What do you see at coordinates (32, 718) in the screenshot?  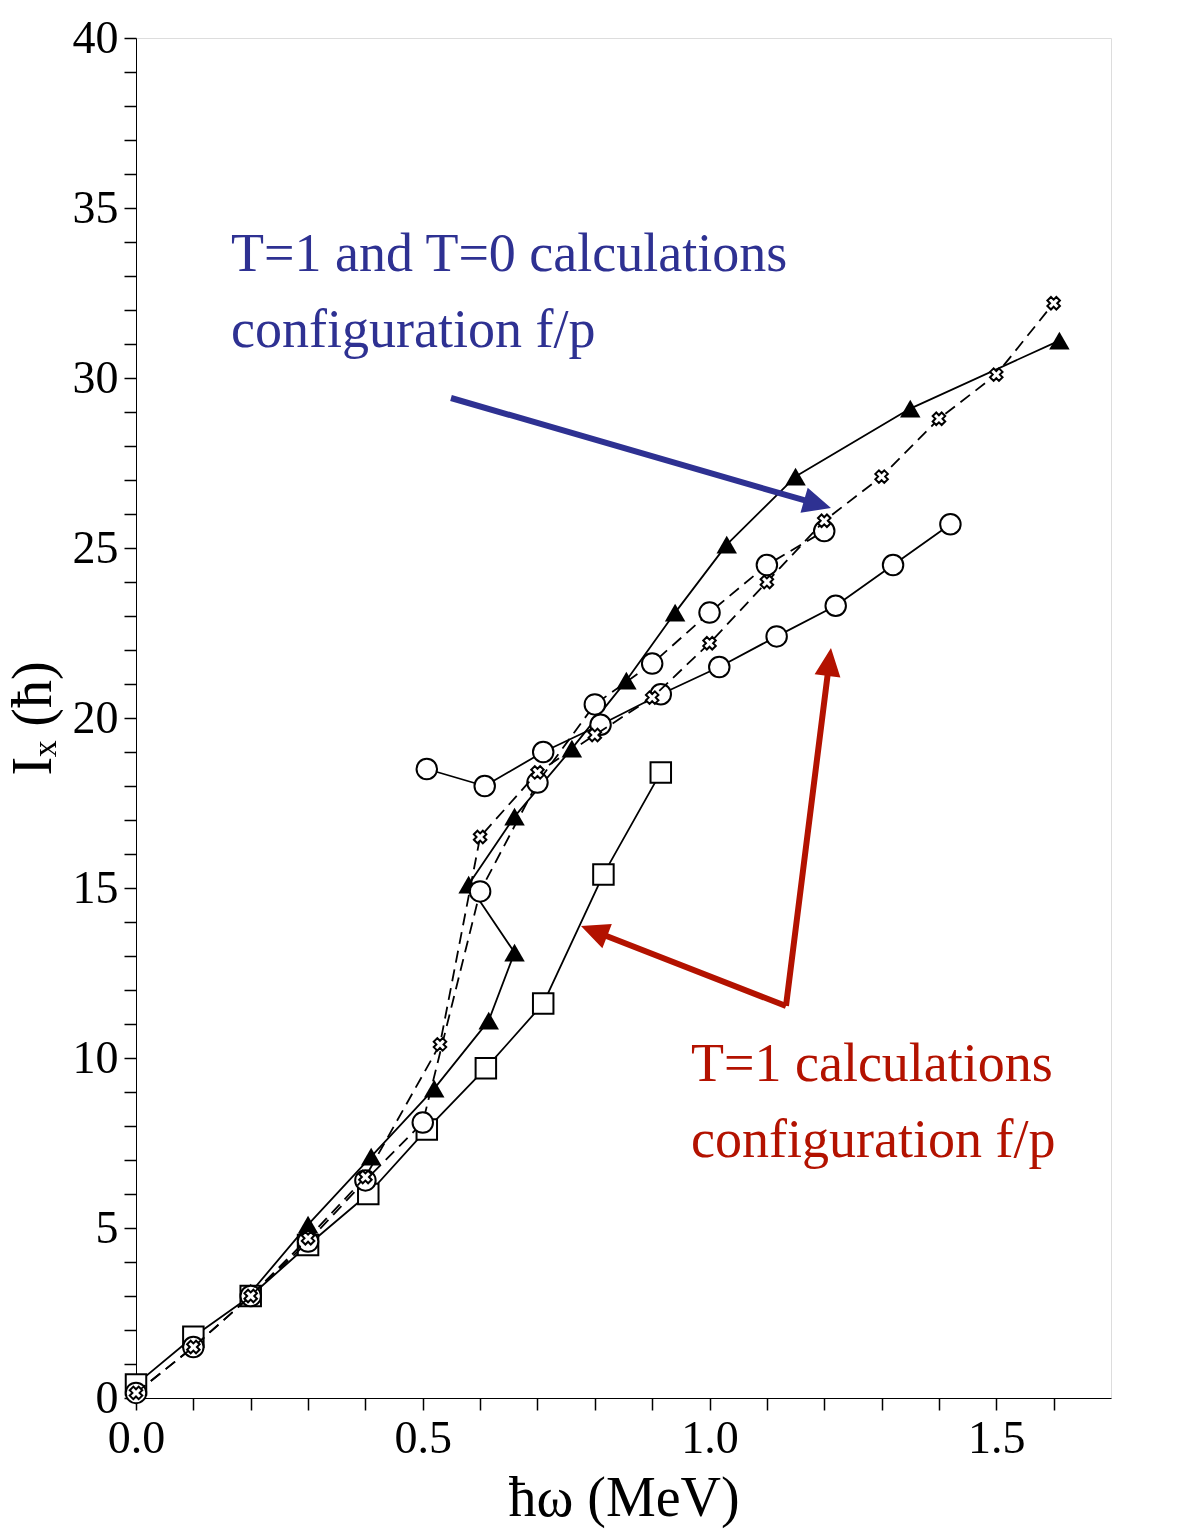 I see `y-axis-title: Iₓ (ħ)` at bounding box center [32, 718].